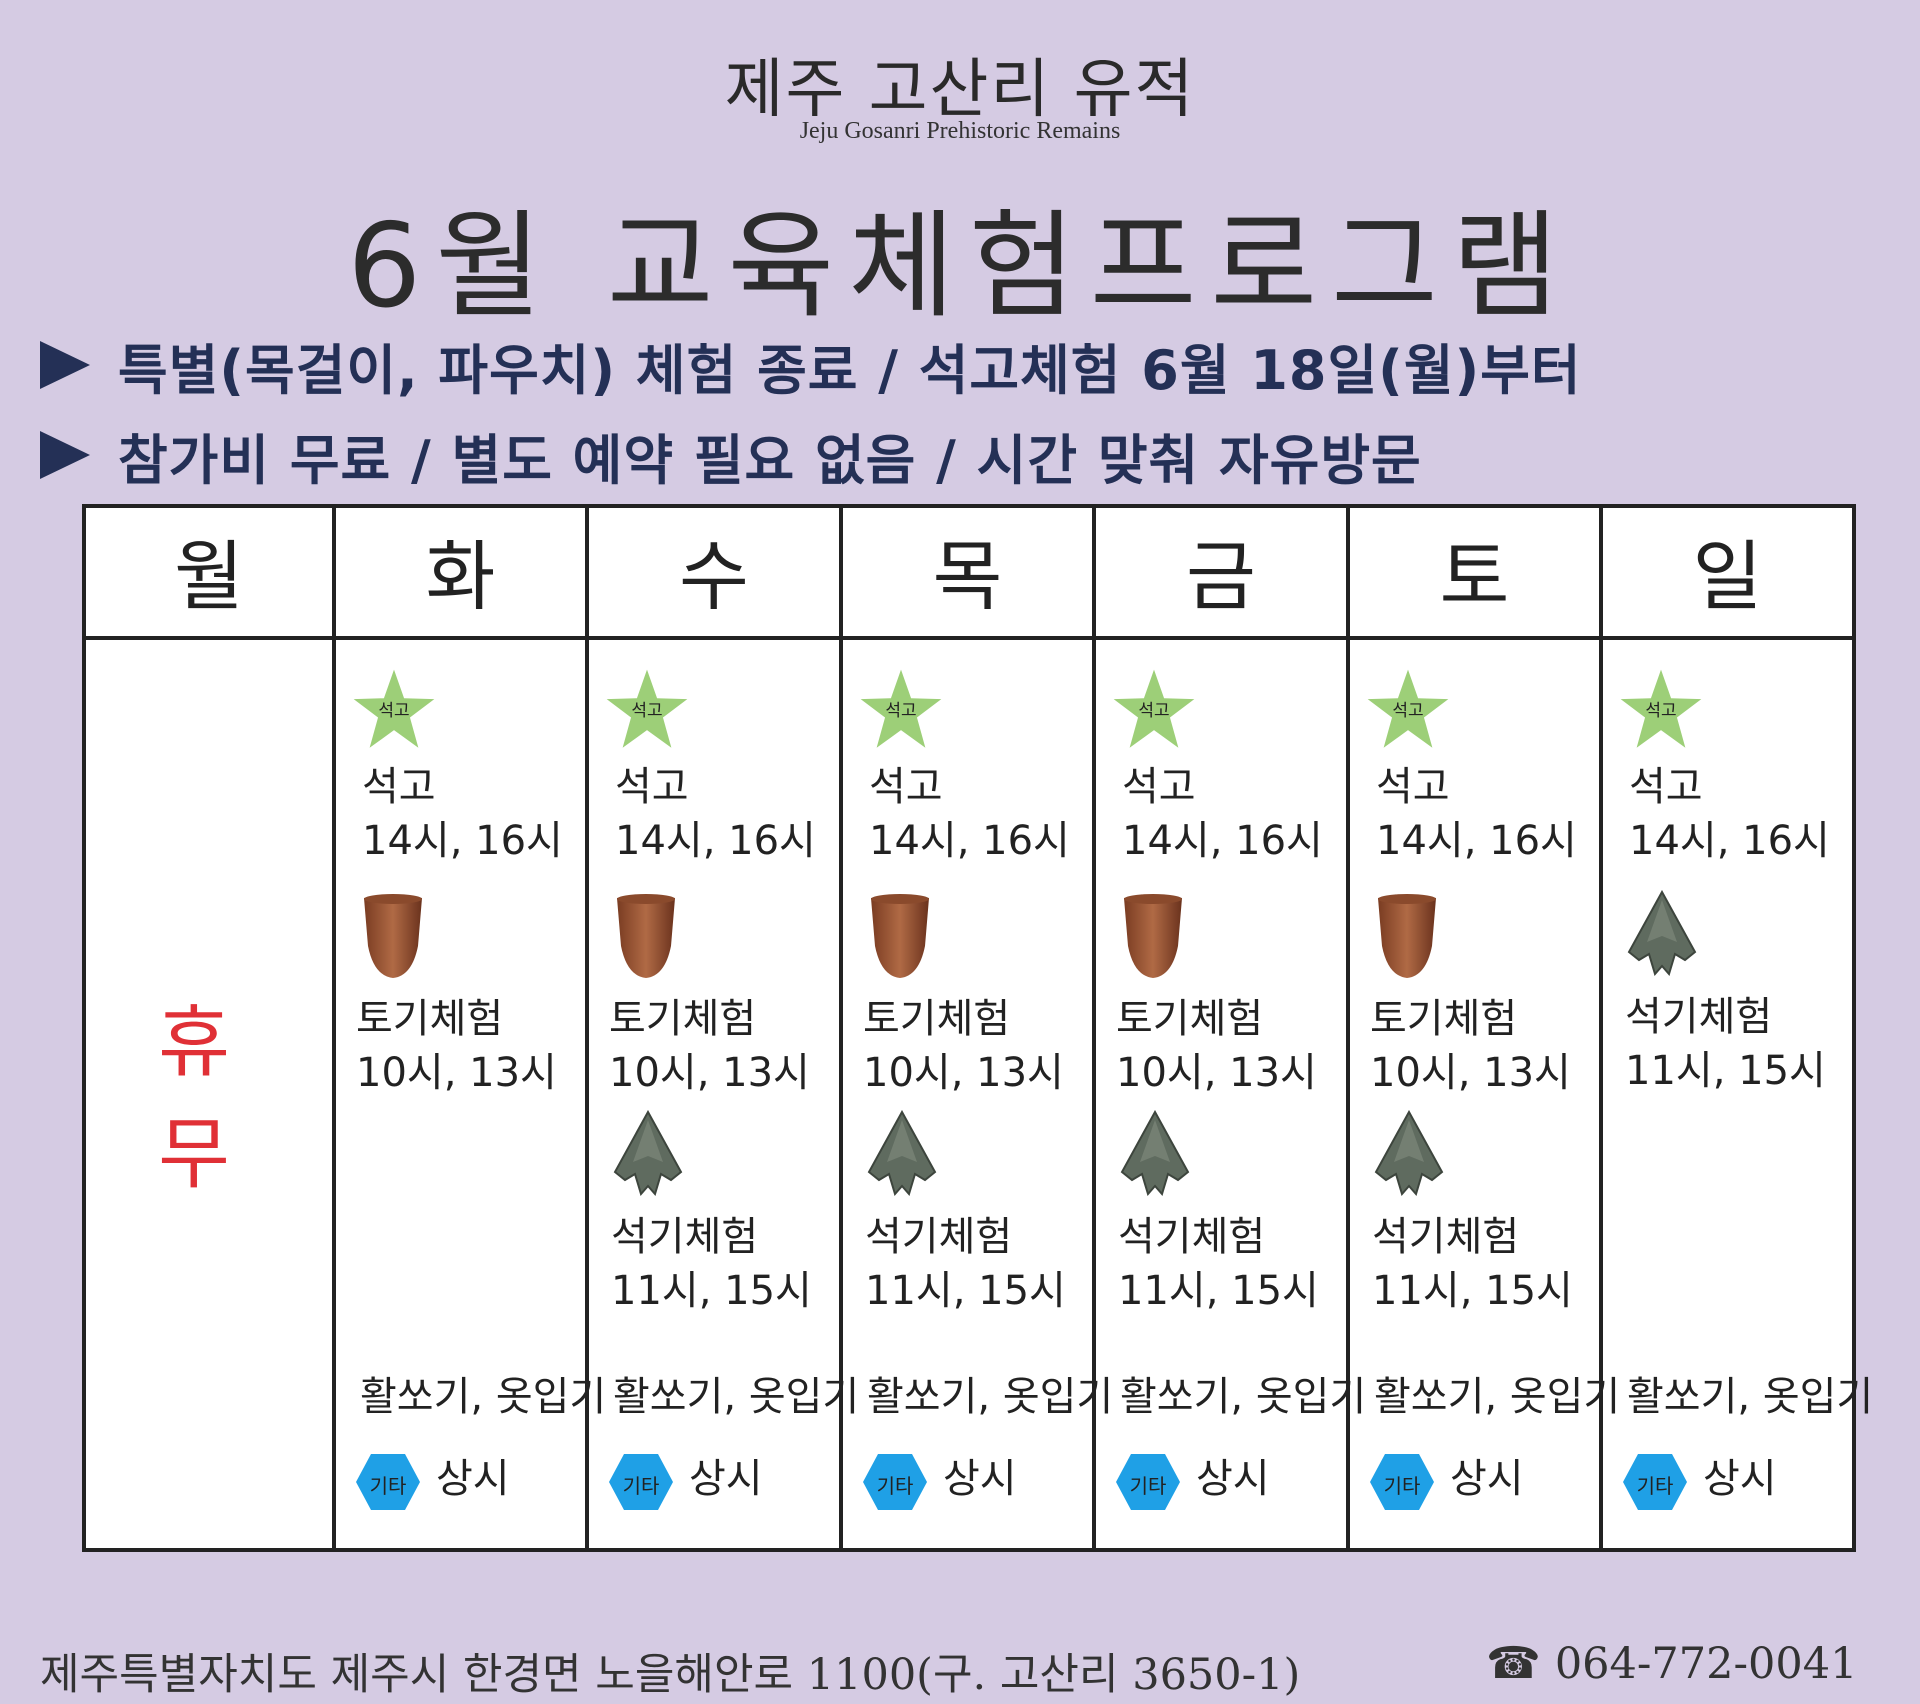  I want to click on site-name: 제주 고산리 유적, so click(960, 90).